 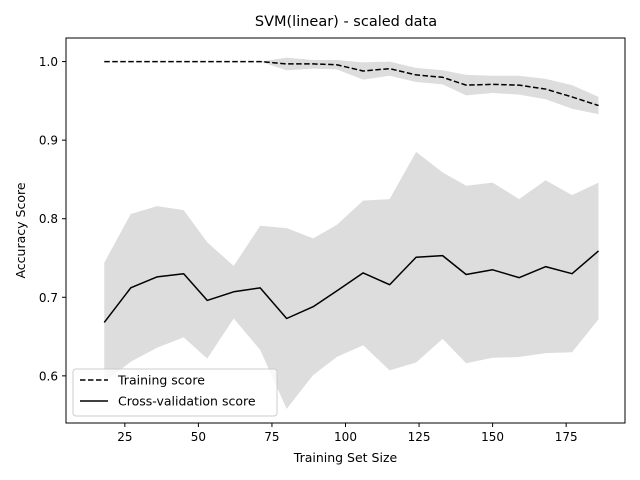 What do you see at coordinates (198, 437) in the screenshot?
I see `x-tick-label: 50` at bounding box center [198, 437].